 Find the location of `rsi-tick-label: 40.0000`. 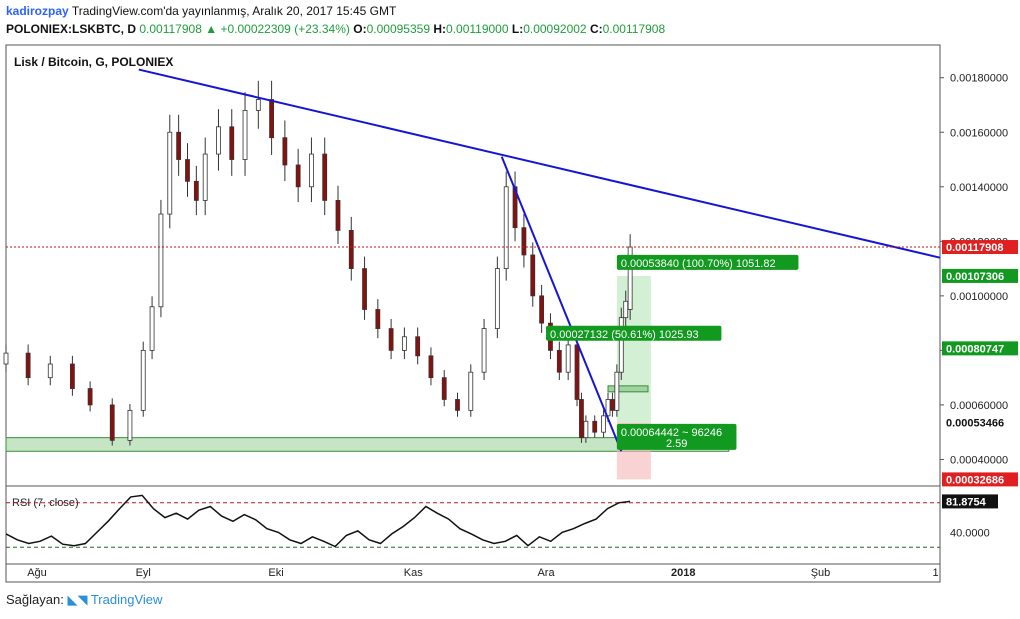

rsi-tick-label: 40.0000 is located at coordinates (970, 533).